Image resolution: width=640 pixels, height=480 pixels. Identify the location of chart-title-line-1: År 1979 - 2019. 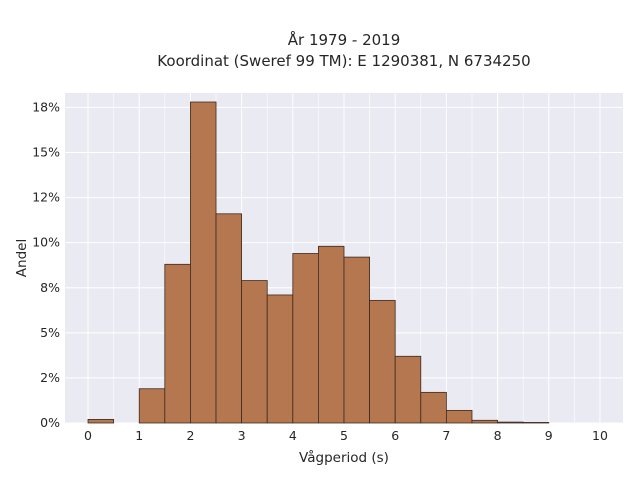
(344, 39).